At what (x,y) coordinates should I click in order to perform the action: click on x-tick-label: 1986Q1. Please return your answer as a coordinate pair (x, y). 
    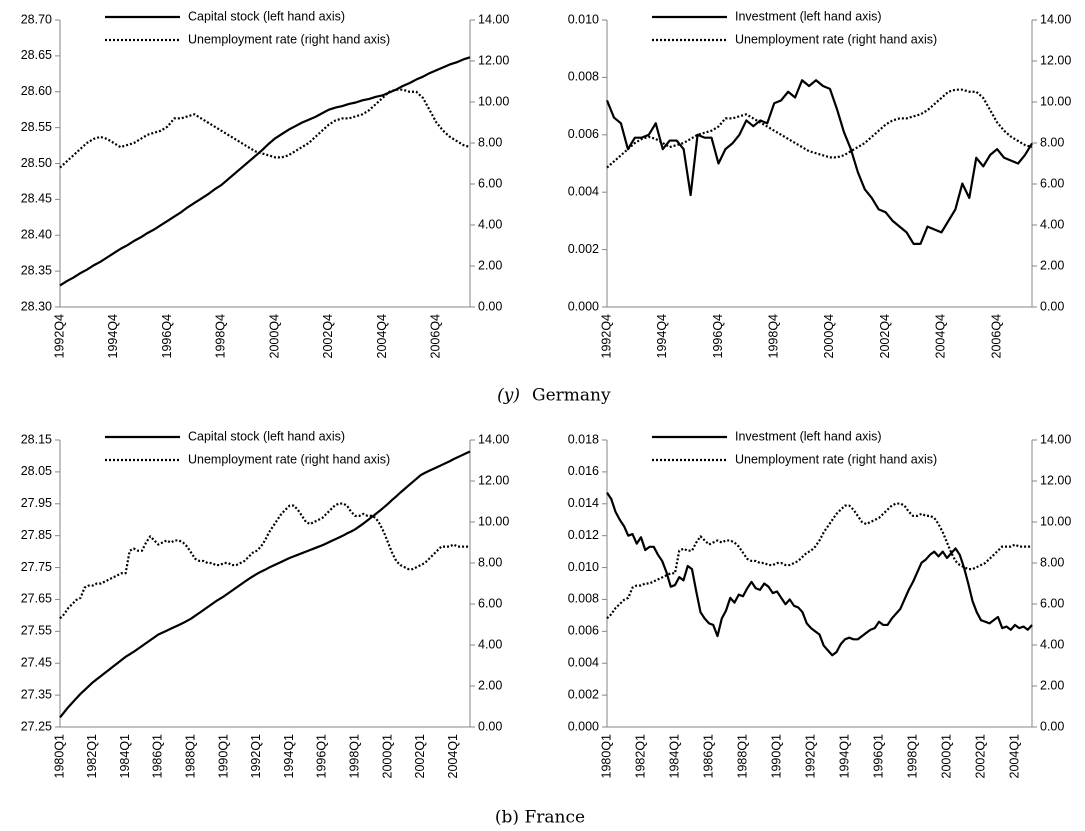
    Looking at the image, I should click on (158, 756).